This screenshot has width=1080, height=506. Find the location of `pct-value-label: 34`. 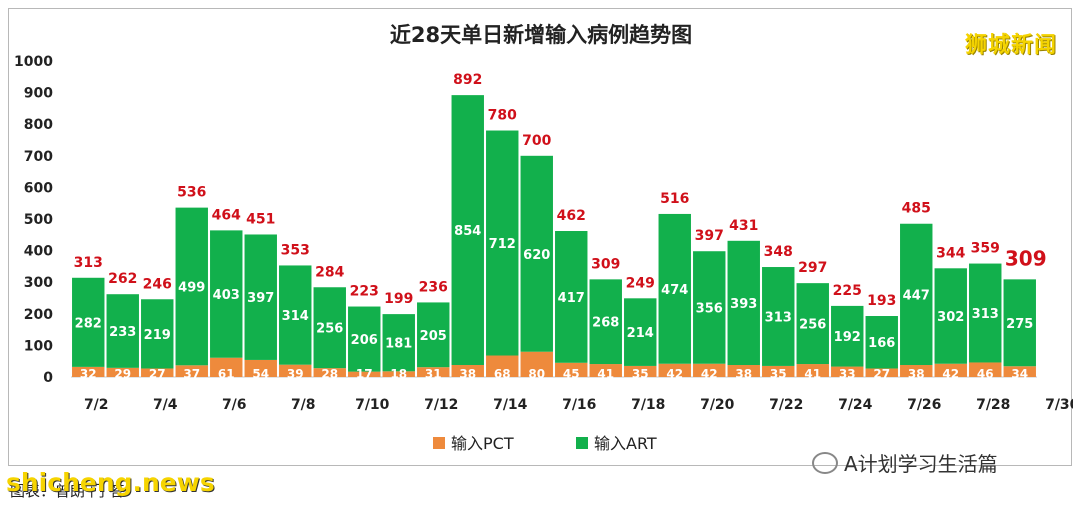

pct-value-label: 34 is located at coordinates (1019, 374).